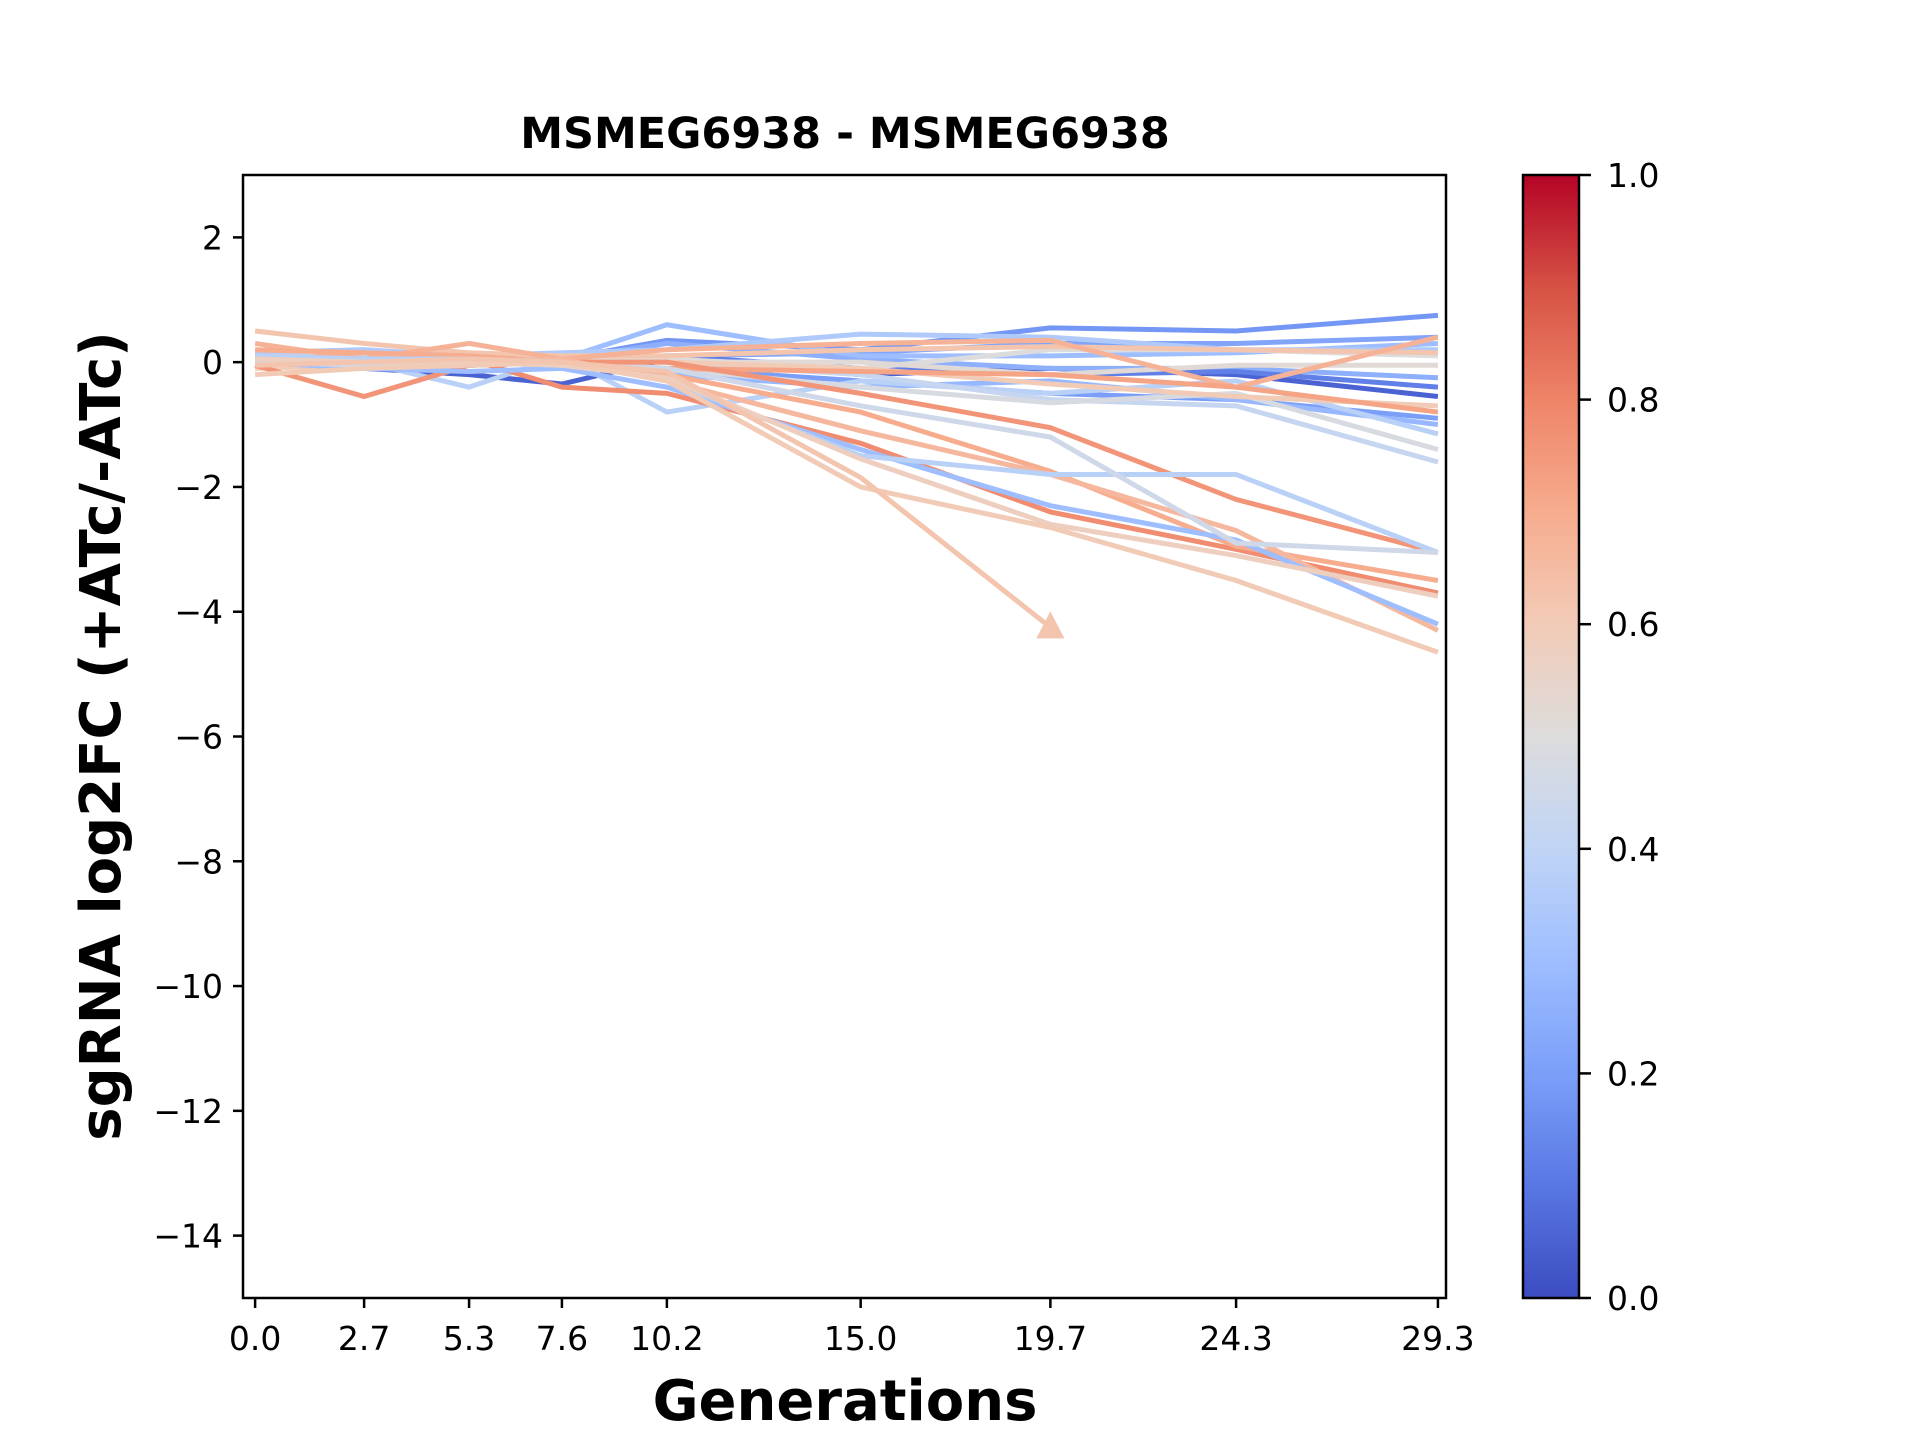 This screenshot has height=1440, width=1920. Describe the element at coordinates (198, 861) in the screenshot. I see `y-tick-label: −8` at that location.